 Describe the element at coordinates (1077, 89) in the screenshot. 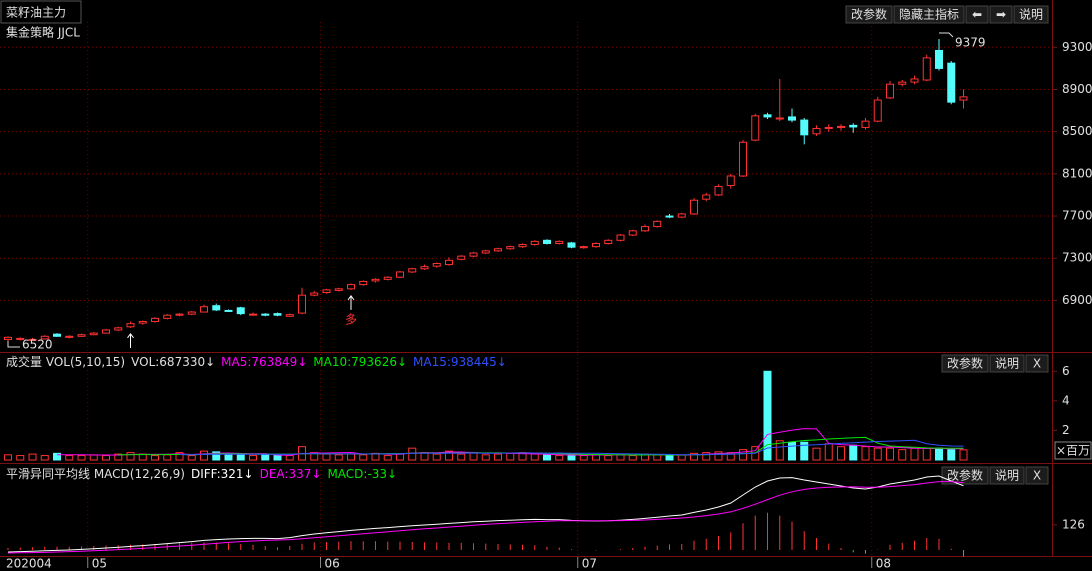

I see `y-tick-label: 8900` at that location.